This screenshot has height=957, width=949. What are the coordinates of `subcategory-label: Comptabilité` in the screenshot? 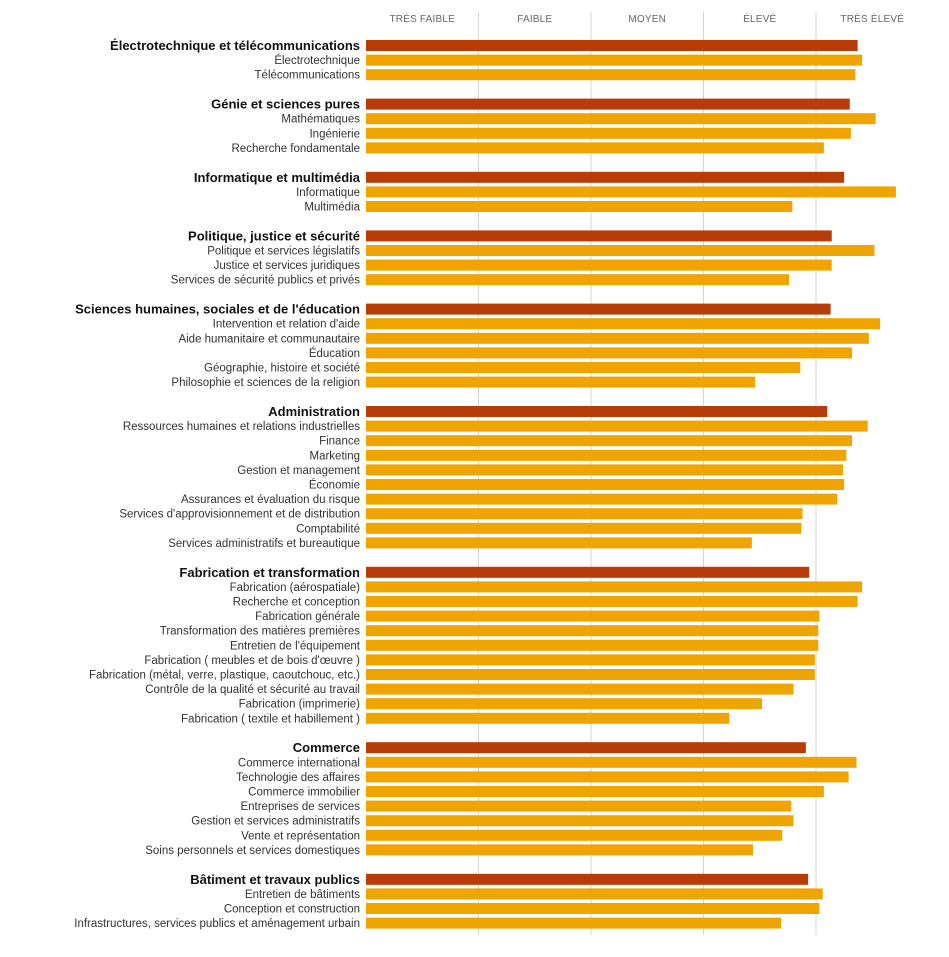 It's located at (328, 529).